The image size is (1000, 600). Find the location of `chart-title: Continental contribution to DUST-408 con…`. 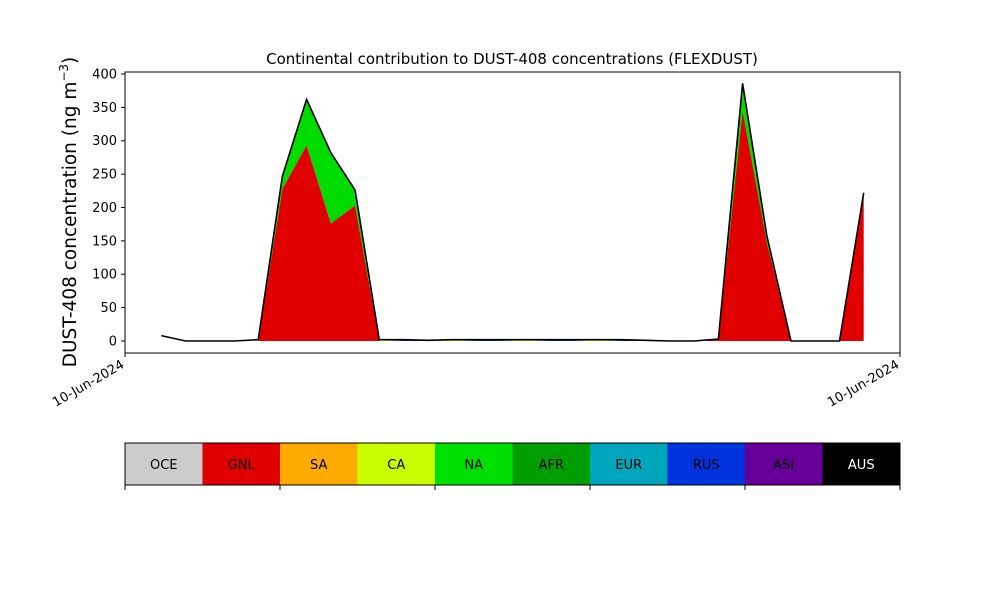

chart-title: Continental contribution to DUST-408 con… is located at coordinates (512, 59).